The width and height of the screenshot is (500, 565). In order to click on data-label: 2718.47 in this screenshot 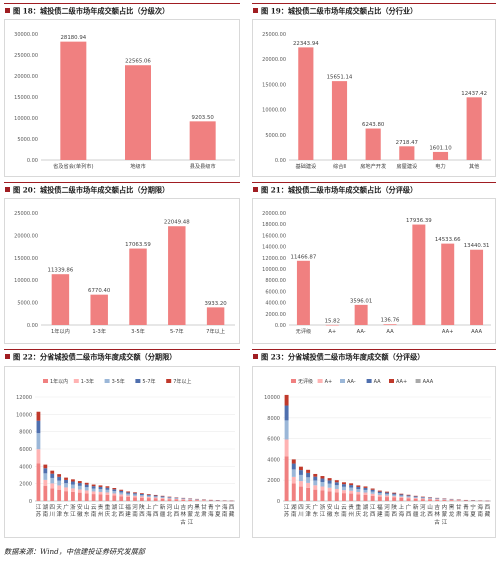, I will do `click(407, 143)`.